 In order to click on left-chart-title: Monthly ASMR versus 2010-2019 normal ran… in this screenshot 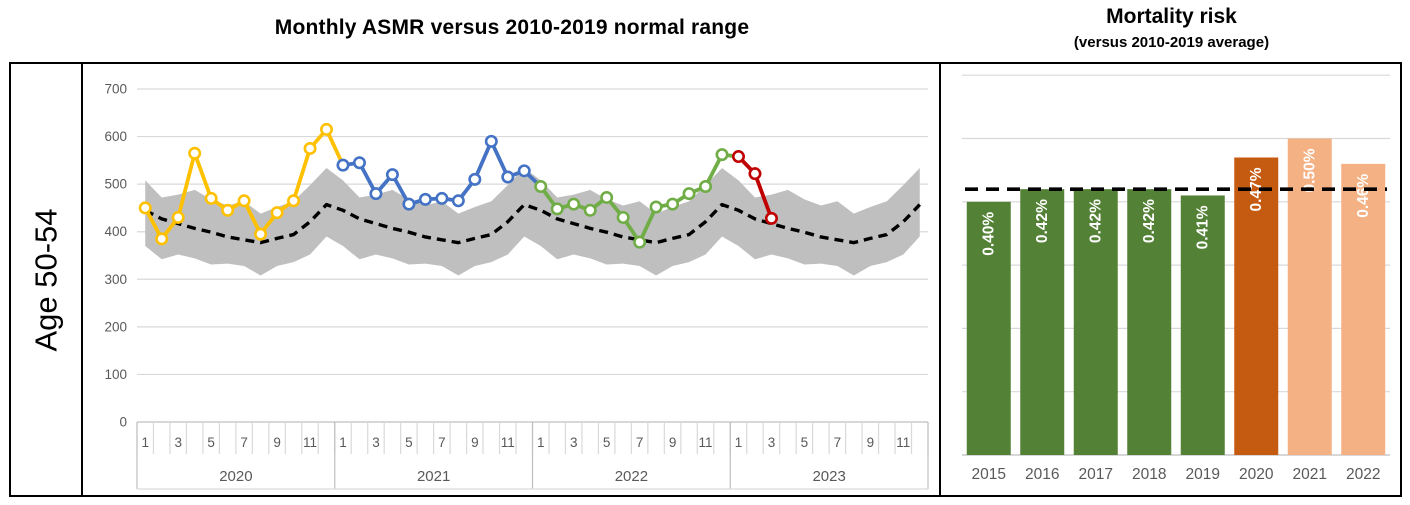, I will do `click(512, 27)`.